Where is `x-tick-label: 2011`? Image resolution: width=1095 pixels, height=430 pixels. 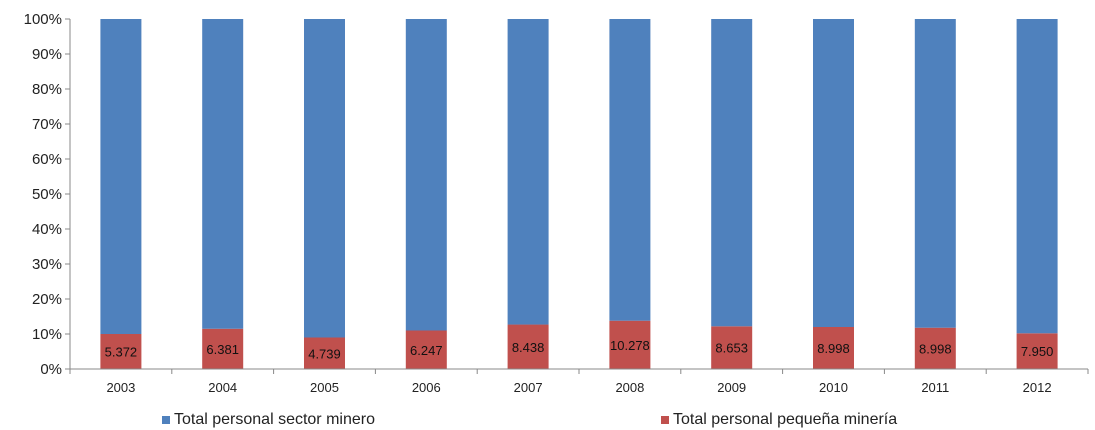
x-tick-label: 2011 is located at coordinates (935, 387).